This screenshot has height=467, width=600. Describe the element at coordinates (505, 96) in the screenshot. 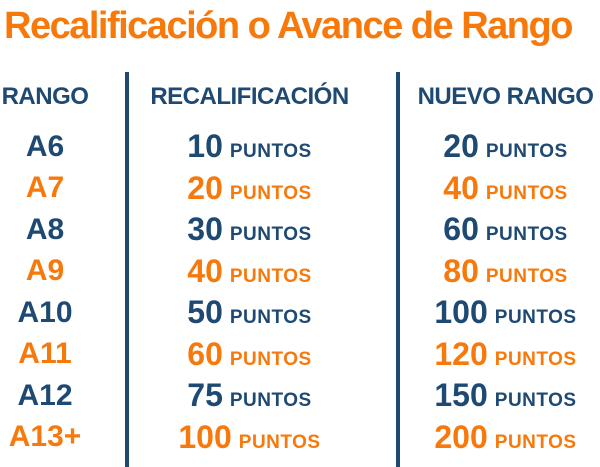

I see `header-nuevo-rango: NUEVO RANGO` at that location.